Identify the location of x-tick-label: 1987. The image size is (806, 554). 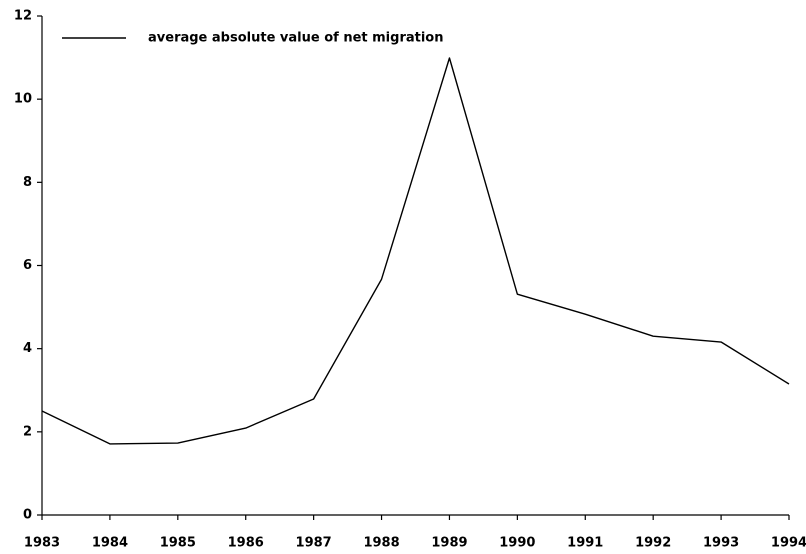
(314, 543).